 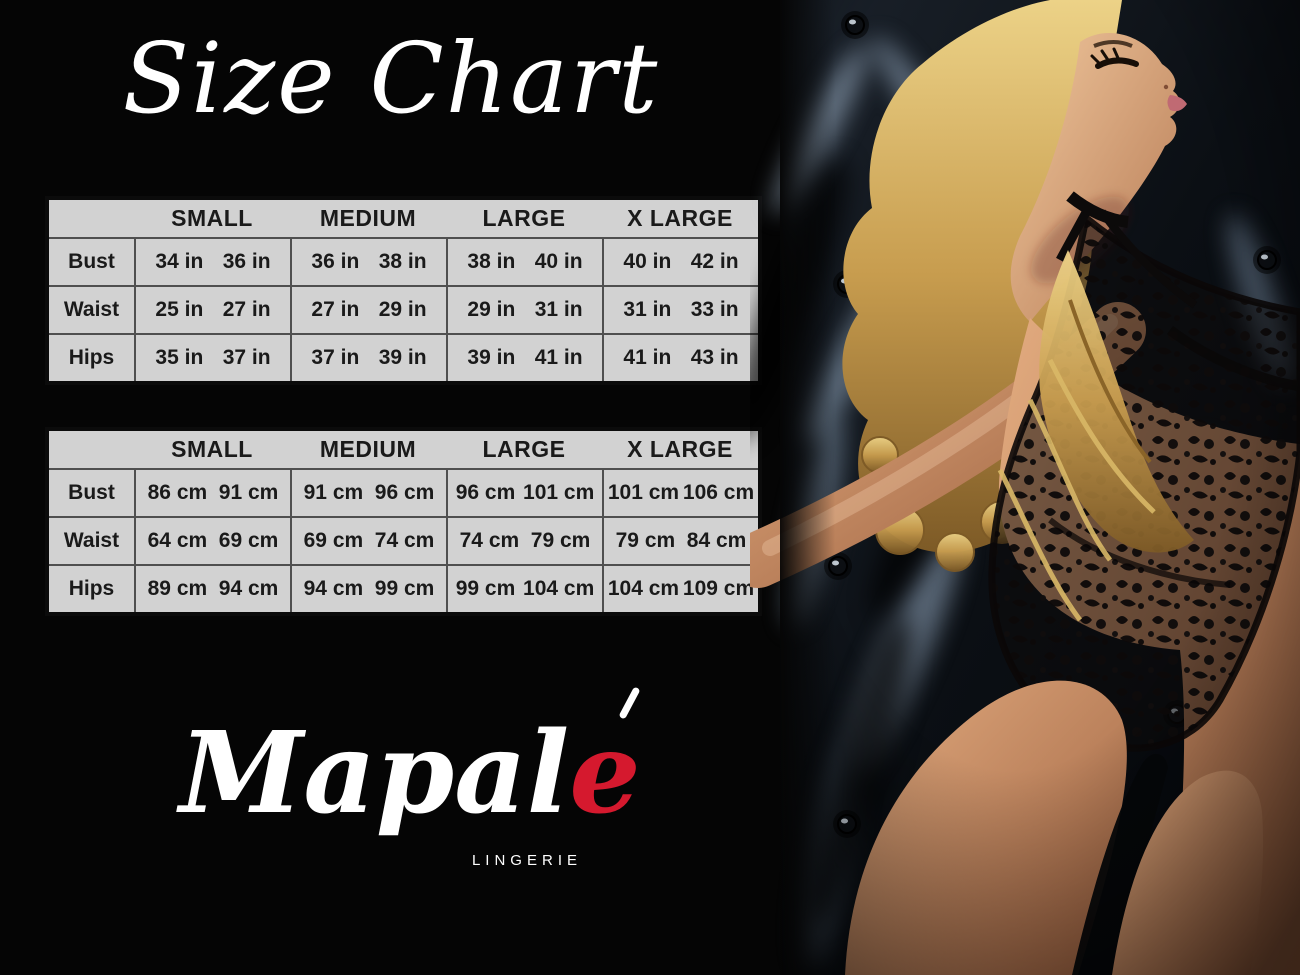 What do you see at coordinates (716, 540) in the screenshot?
I see `measurement-value: 84 cm` at bounding box center [716, 540].